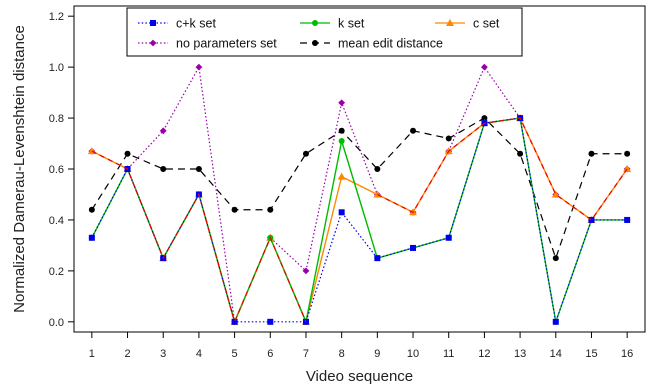 The image size is (653, 390). I want to click on legend-label: mean edit distance, so click(390, 44).